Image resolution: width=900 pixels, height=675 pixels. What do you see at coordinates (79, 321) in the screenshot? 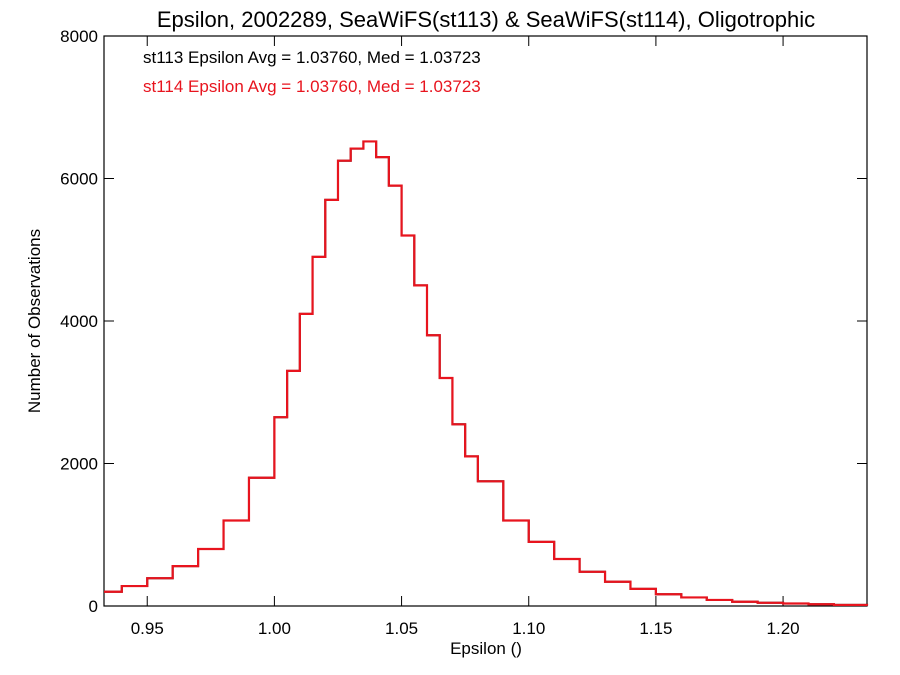
I see `y-tick-label: 4000` at bounding box center [79, 321].